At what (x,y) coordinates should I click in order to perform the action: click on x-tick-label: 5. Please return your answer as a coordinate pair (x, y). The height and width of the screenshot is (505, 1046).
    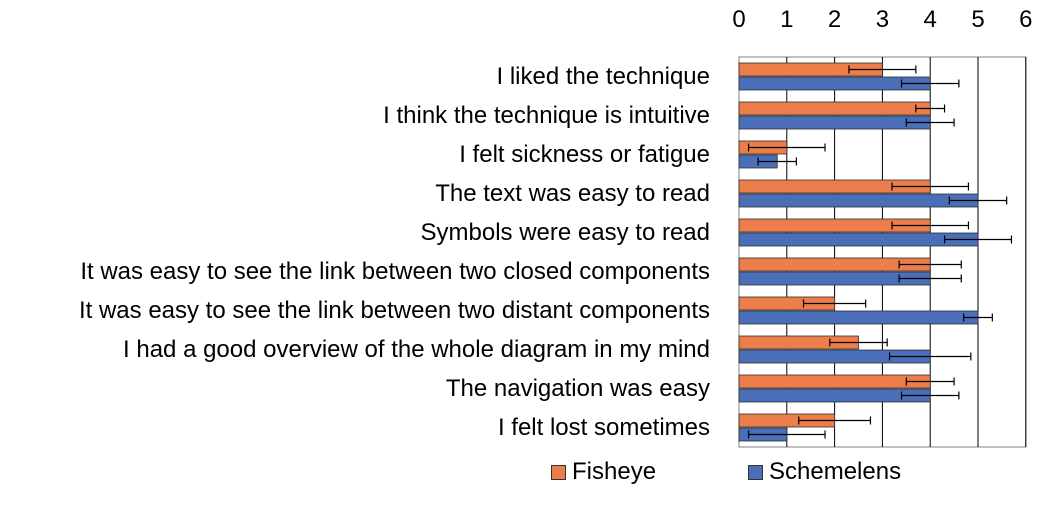
    Looking at the image, I should click on (977, 19).